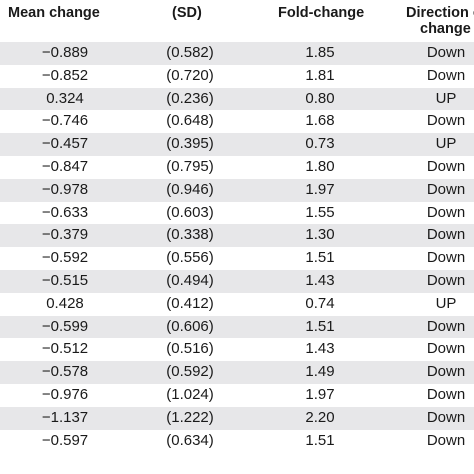  I want to click on mean-change-cell: −1.137, so click(65, 417).